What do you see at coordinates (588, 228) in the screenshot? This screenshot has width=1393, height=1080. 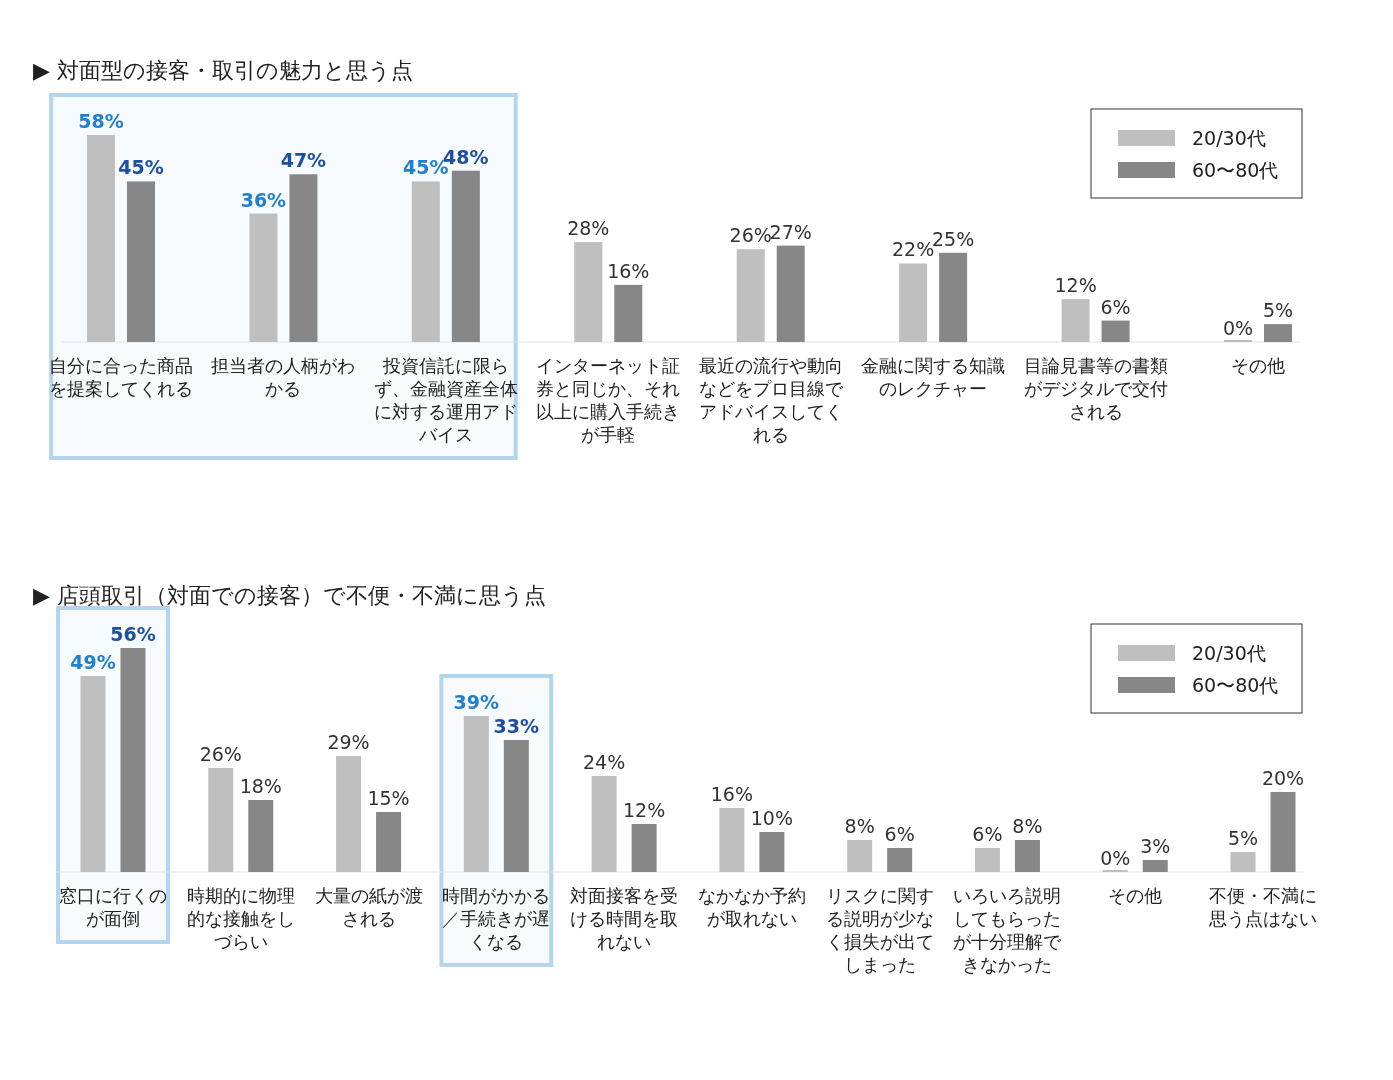 I see `data-label: 28%` at bounding box center [588, 228].